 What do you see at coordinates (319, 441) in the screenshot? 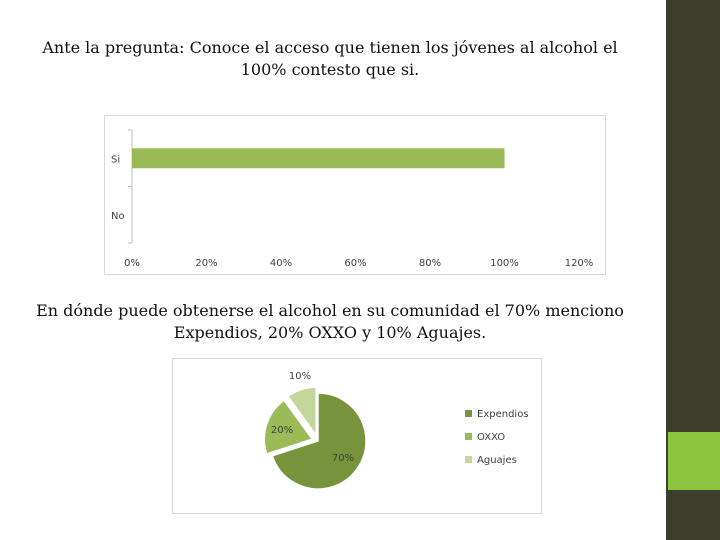
I see `pie-slice-expendios` at bounding box center [319, 441].